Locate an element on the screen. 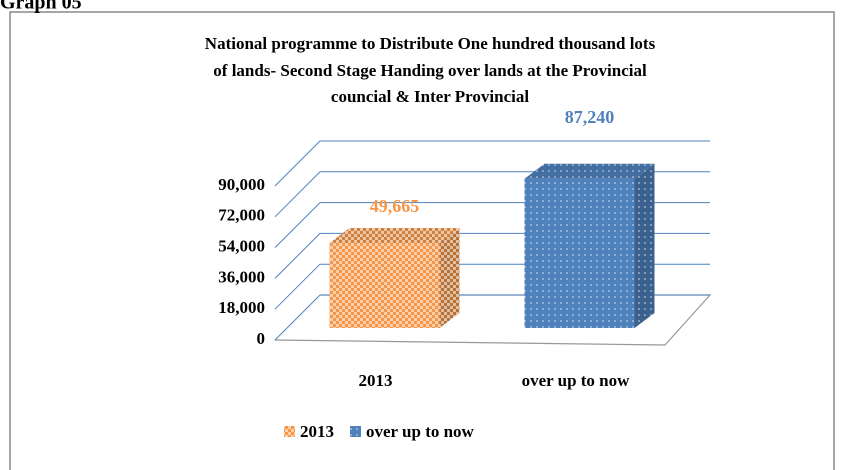  x-tick-label: over up to now is located at coordinates (576, 380).